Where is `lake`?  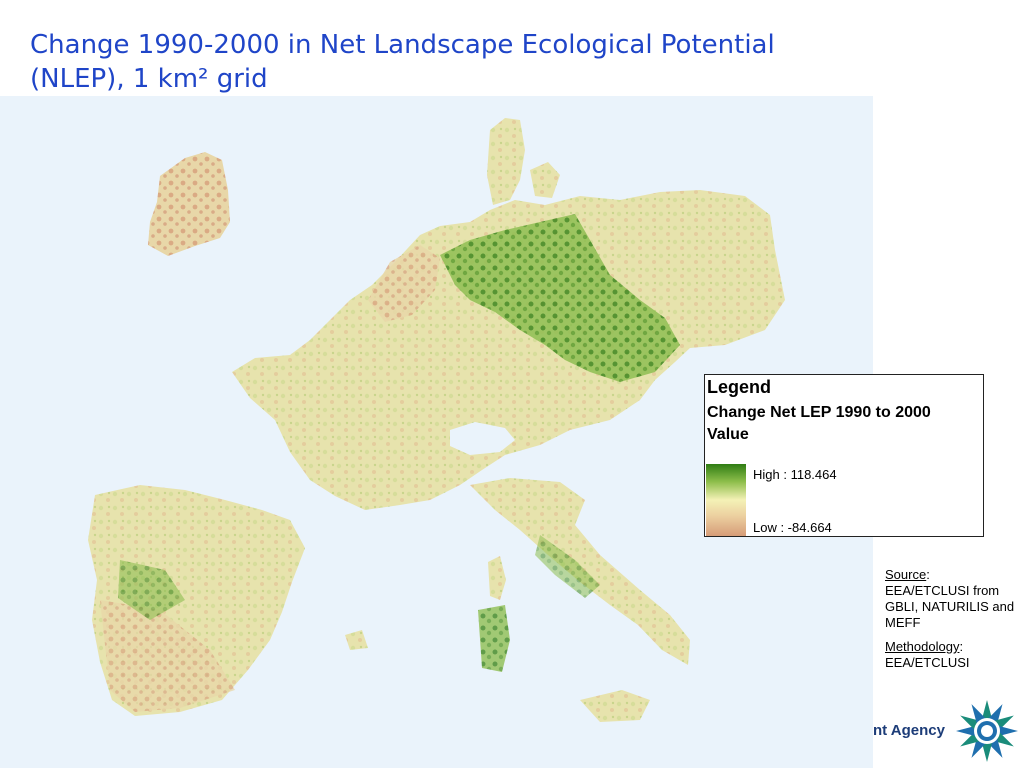
lake is located at coordinates (482, 438).